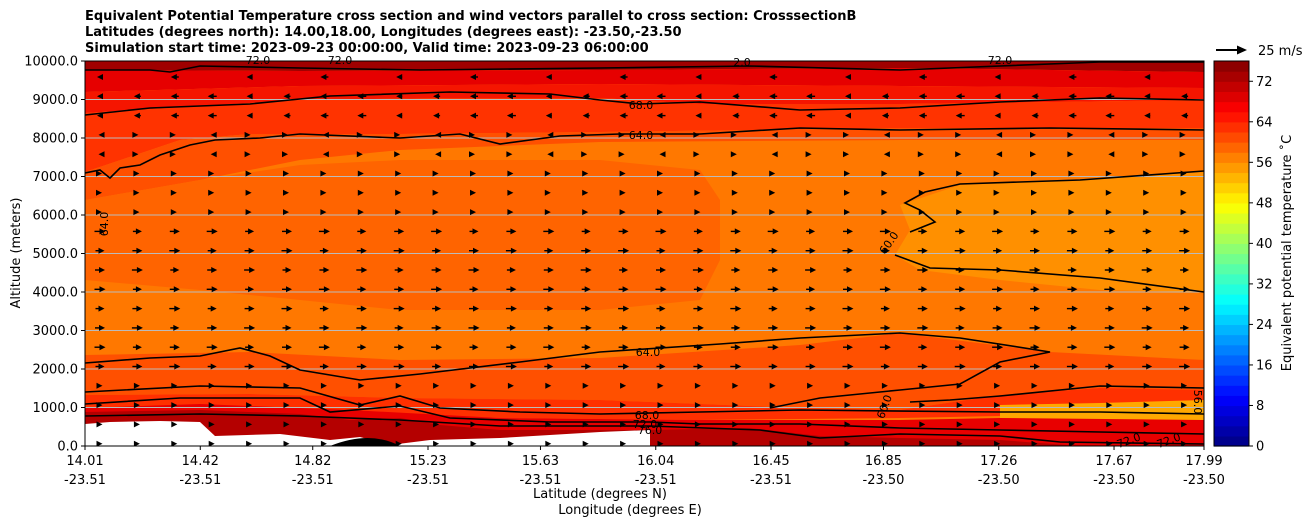 This screenshot has height=526, width=1308. Describe the element at coordinates (427, 461) in the screenshot. I see `x-tick-label-lat: 15.23` at that location.